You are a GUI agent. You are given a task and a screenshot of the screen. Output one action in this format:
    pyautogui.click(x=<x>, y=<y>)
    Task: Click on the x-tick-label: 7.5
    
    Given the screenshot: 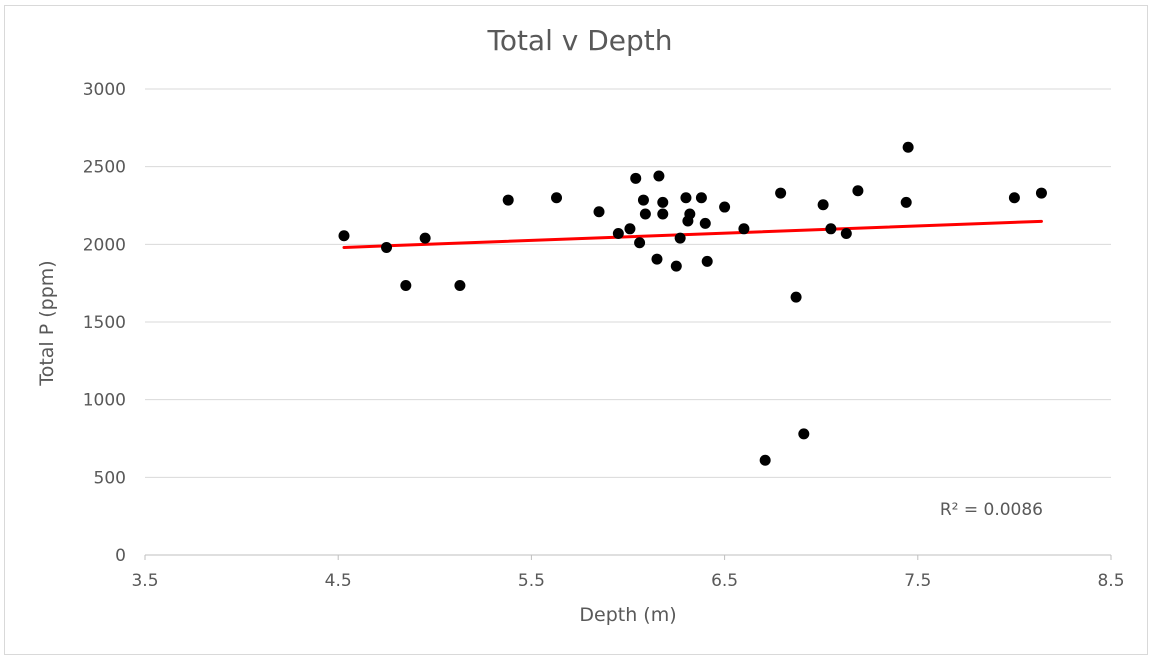 What is the action you would take?
    pyautogui.click(x=917, y=581)
    